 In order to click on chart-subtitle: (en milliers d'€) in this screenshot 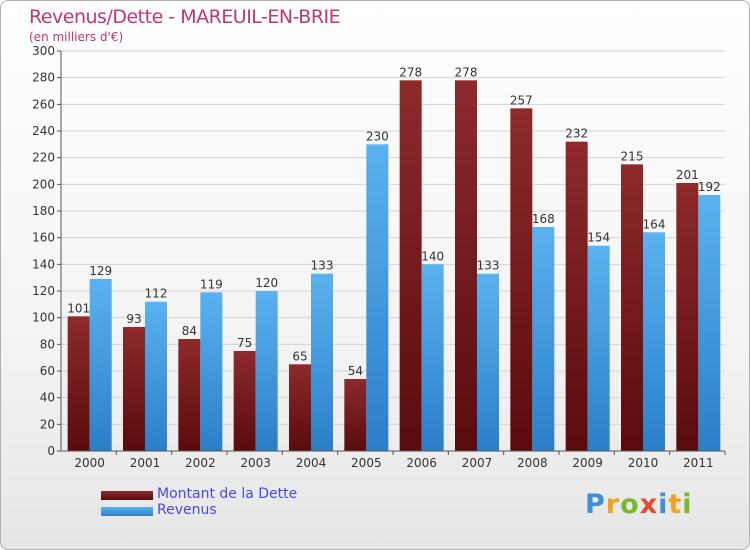, I will do `click(76, 37)`.